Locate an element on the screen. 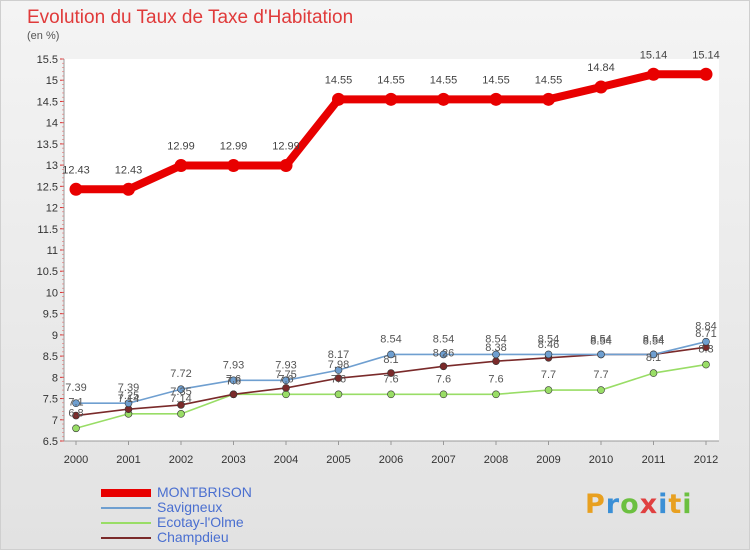 The image size is (750, 550). x-tick-label: 2002 is located at coordinates (181, 460).